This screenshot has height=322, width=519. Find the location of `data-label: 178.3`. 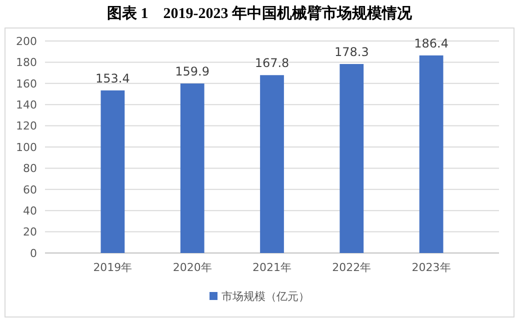

data-label: 178.3 is located at coordinates (351, 52).